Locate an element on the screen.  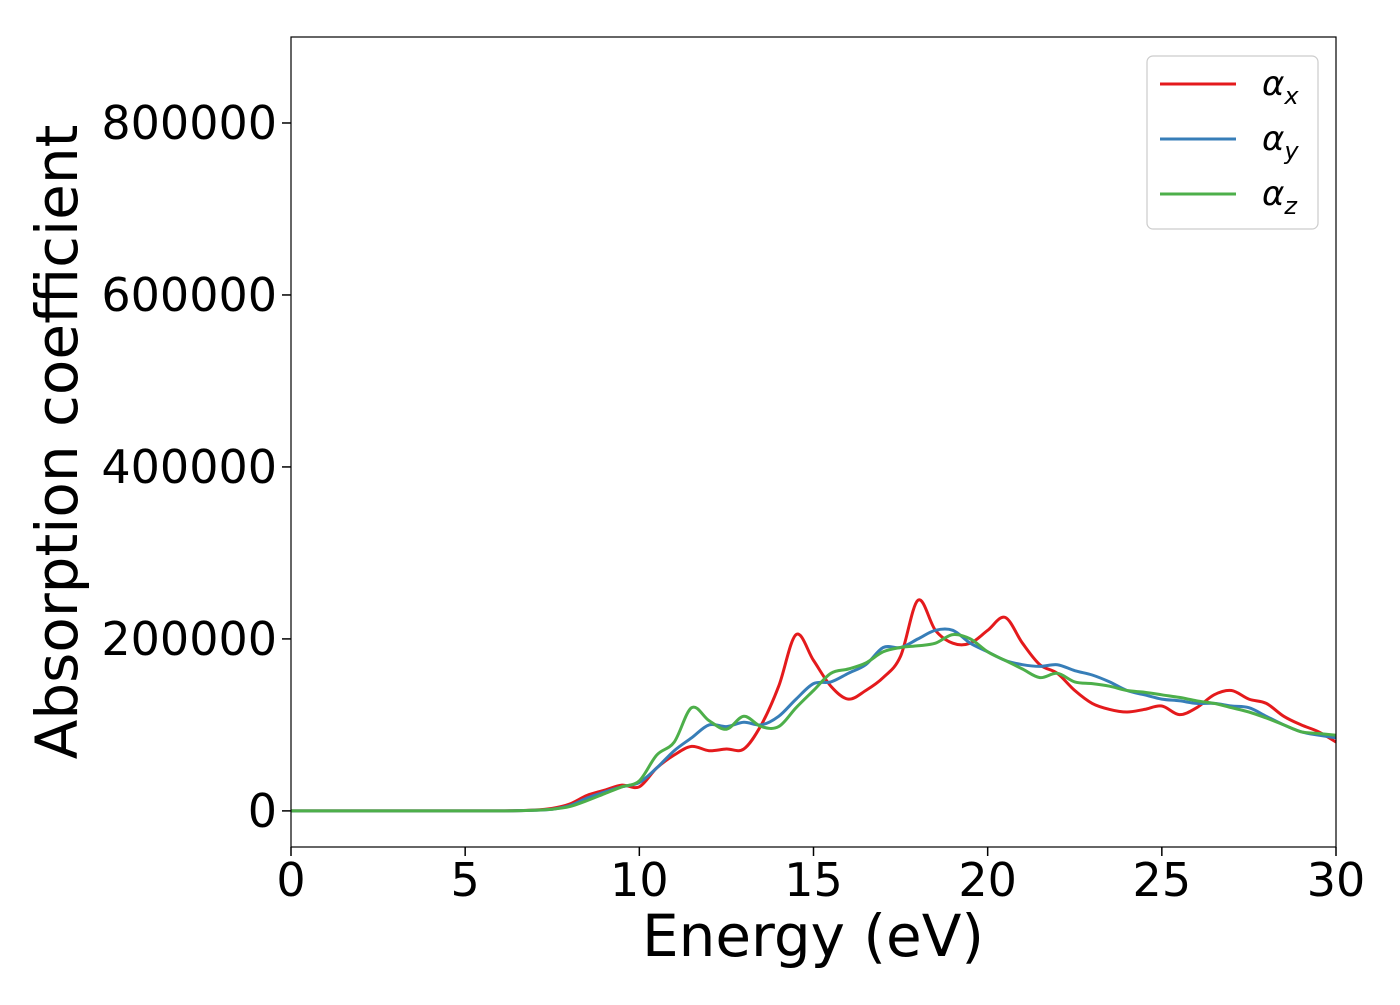
y-ticks: 0 200000 400000 600000 800000 is located at coordinates (196, 467).